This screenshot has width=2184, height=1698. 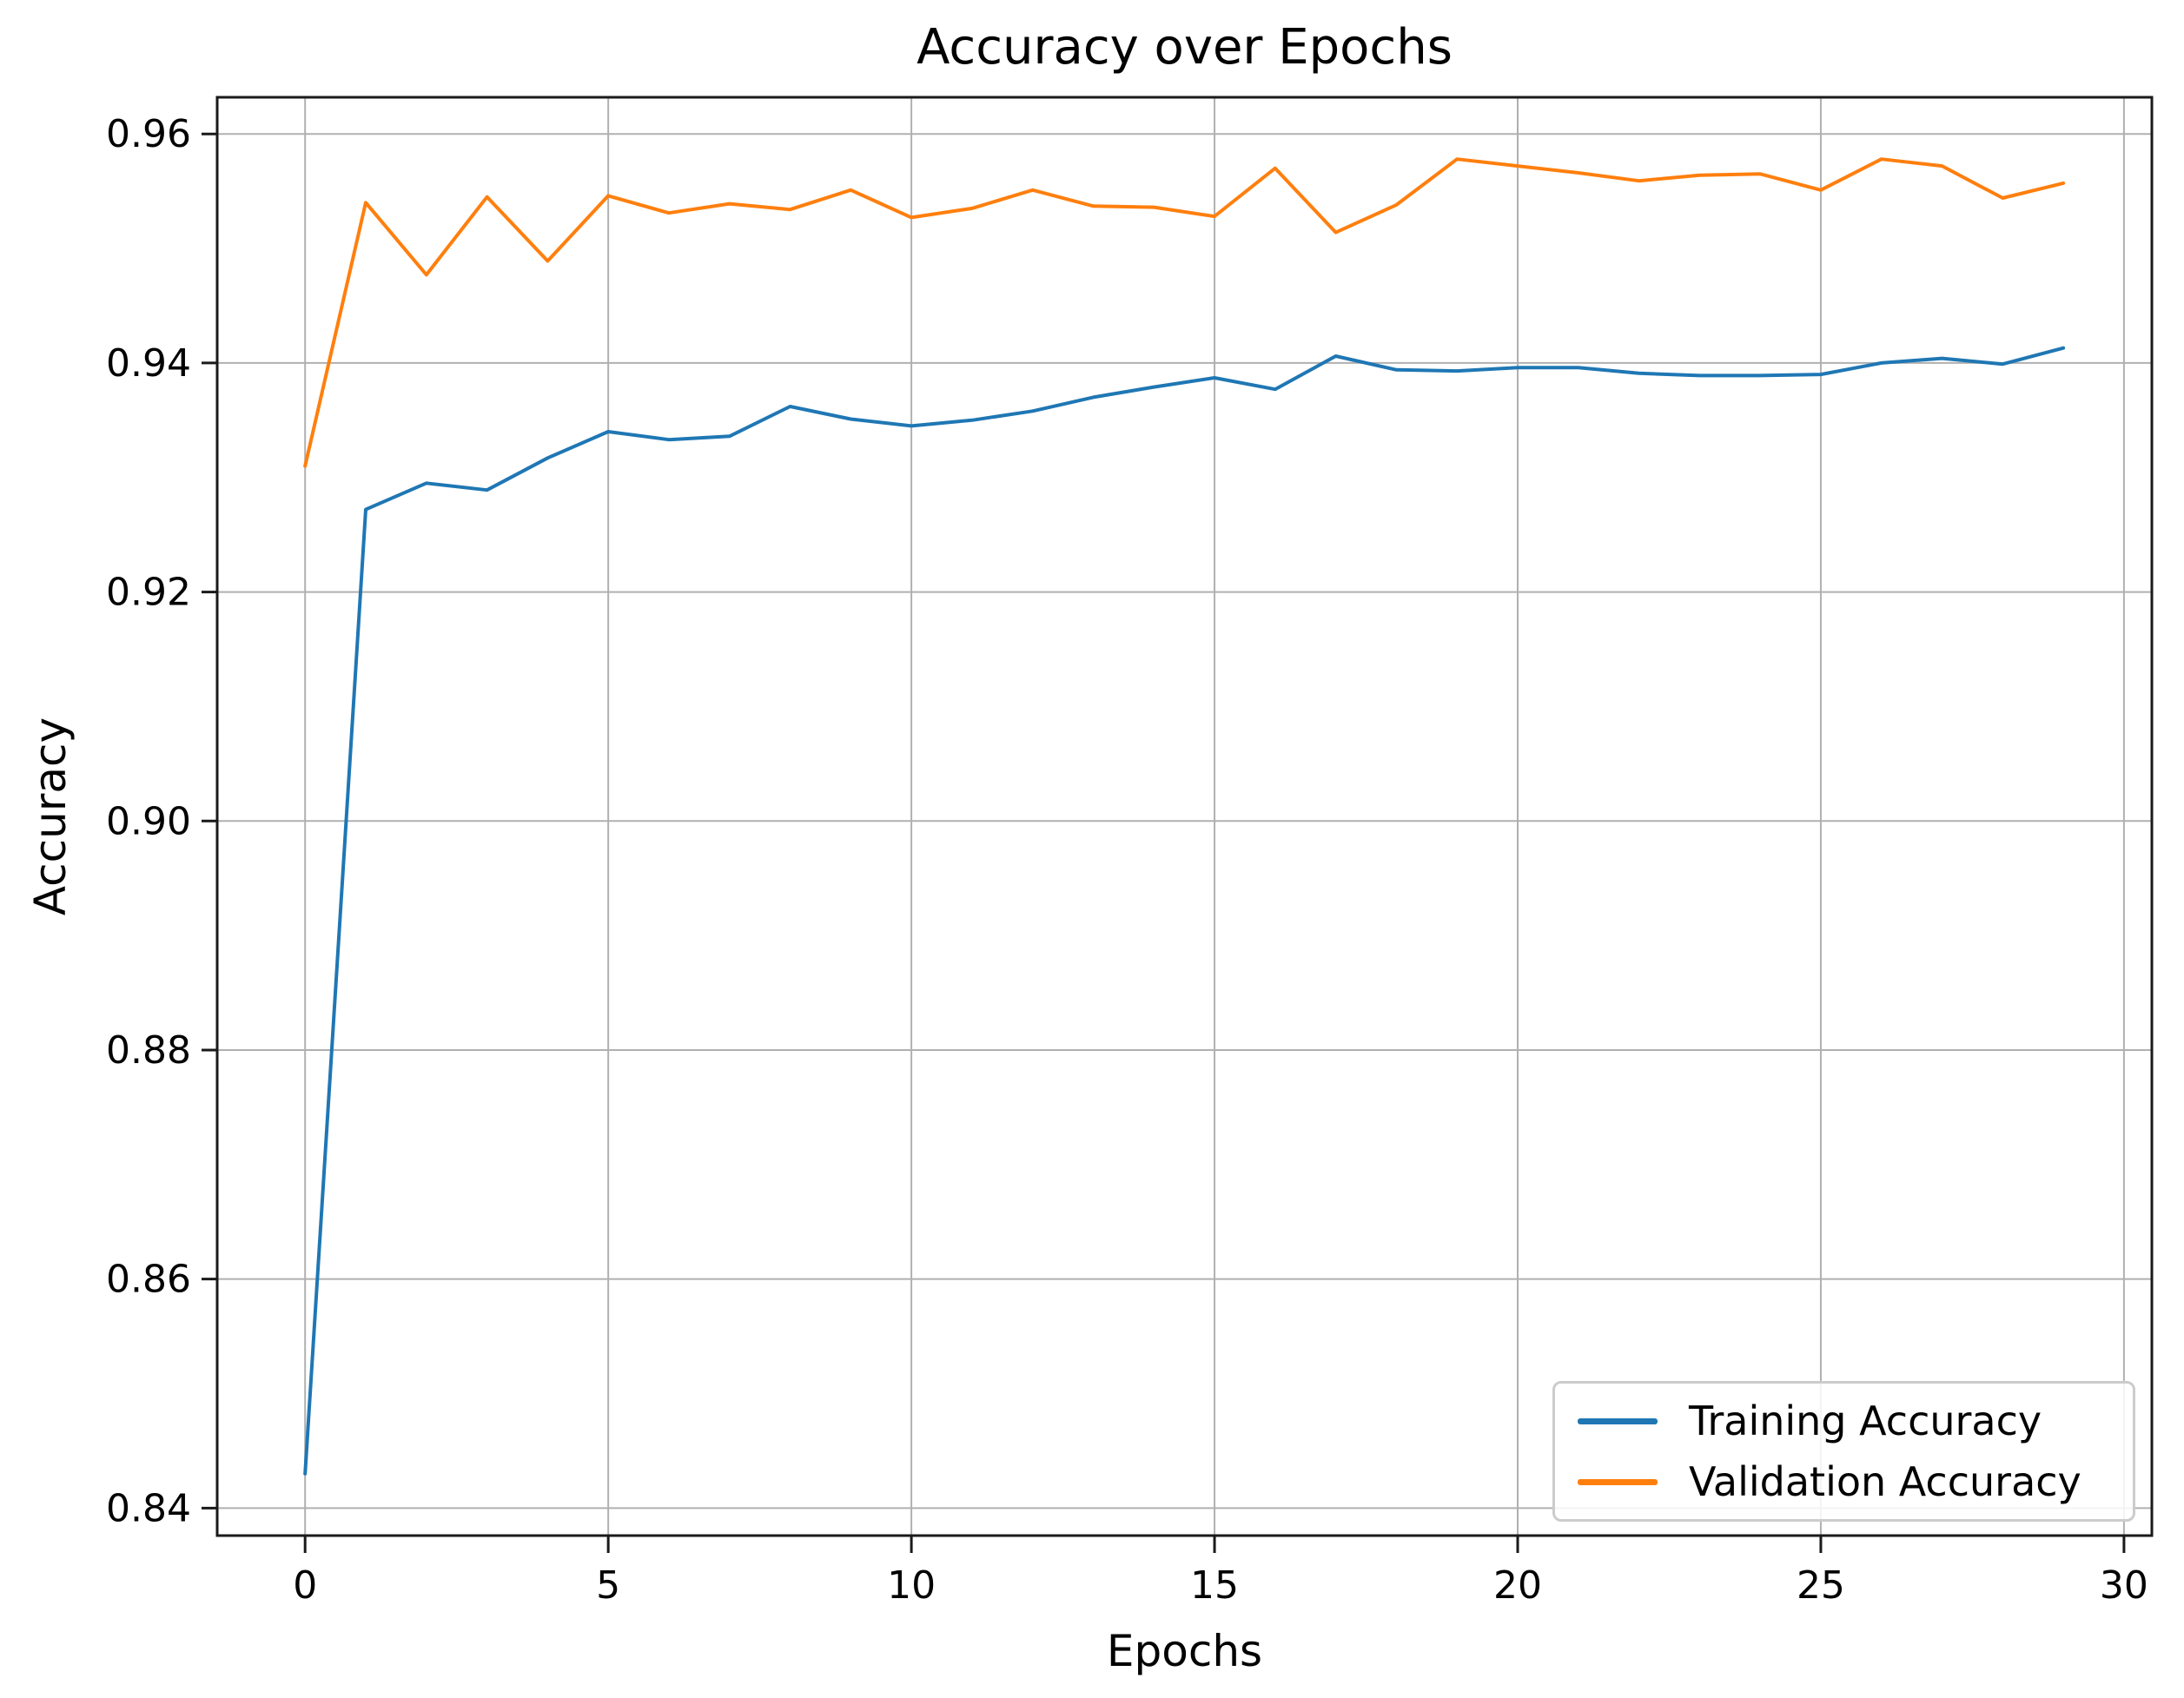 I want to click on y-tick-label-0.94: 0.94, so click(x=148, y=363).